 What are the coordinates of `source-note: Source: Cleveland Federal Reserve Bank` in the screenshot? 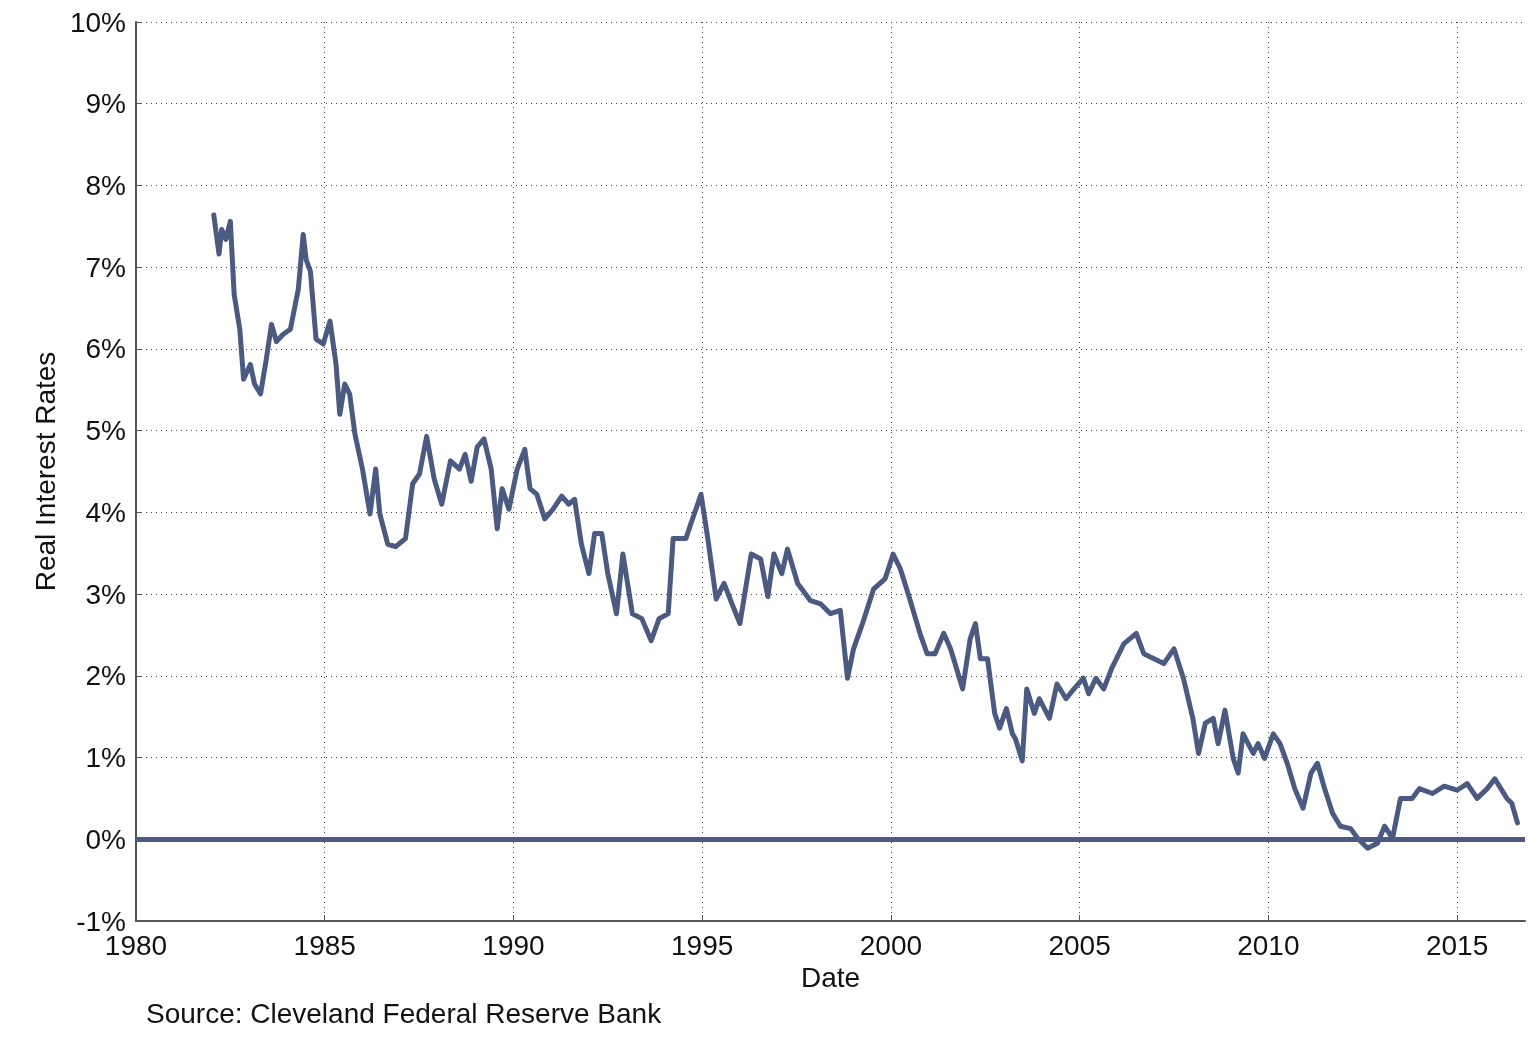 It's located at (404, 1013).